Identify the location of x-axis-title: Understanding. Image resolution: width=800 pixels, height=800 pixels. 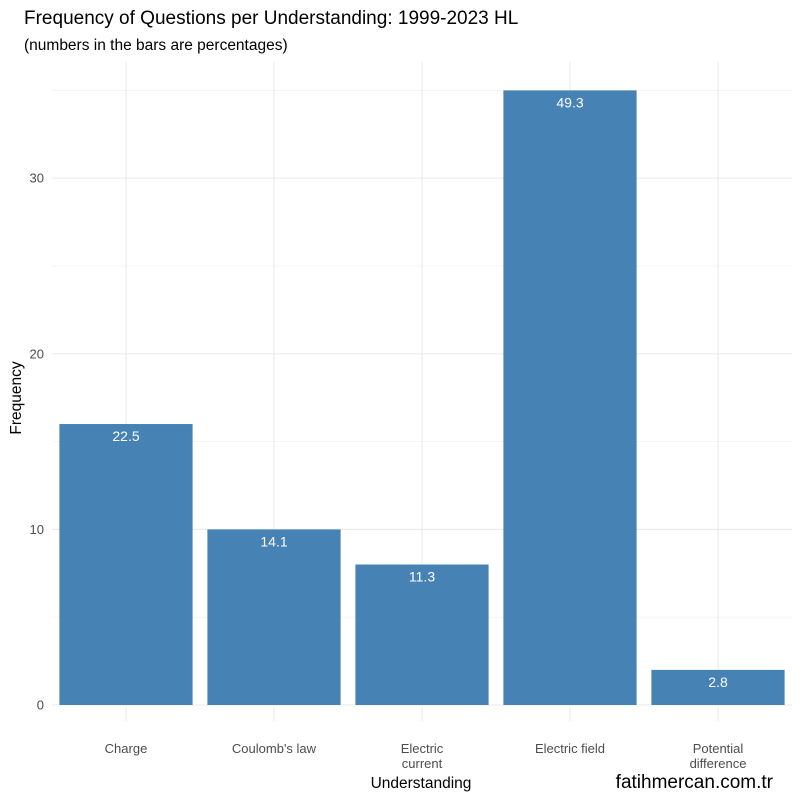
(421, 783).